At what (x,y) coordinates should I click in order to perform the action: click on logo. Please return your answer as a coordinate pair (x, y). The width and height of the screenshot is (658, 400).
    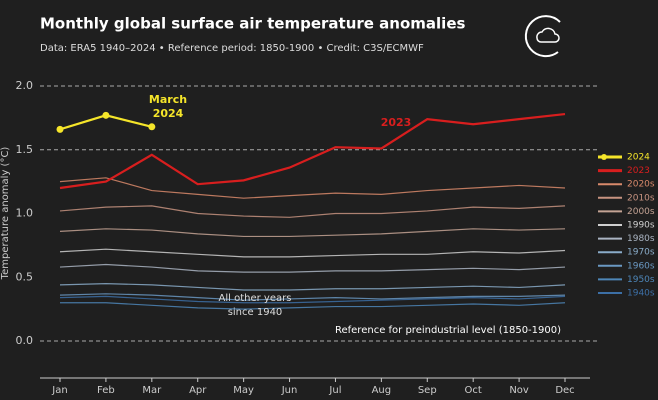
    Looking at the image, I should click on (542, 36).